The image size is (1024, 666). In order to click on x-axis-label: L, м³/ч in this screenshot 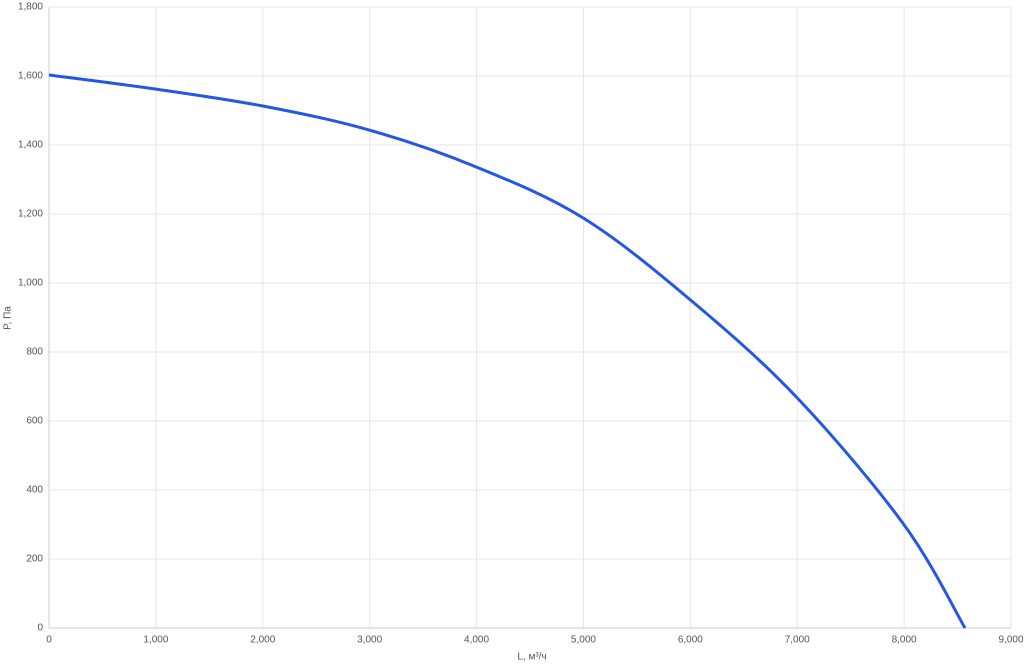, I will do `click(531, 657)`.